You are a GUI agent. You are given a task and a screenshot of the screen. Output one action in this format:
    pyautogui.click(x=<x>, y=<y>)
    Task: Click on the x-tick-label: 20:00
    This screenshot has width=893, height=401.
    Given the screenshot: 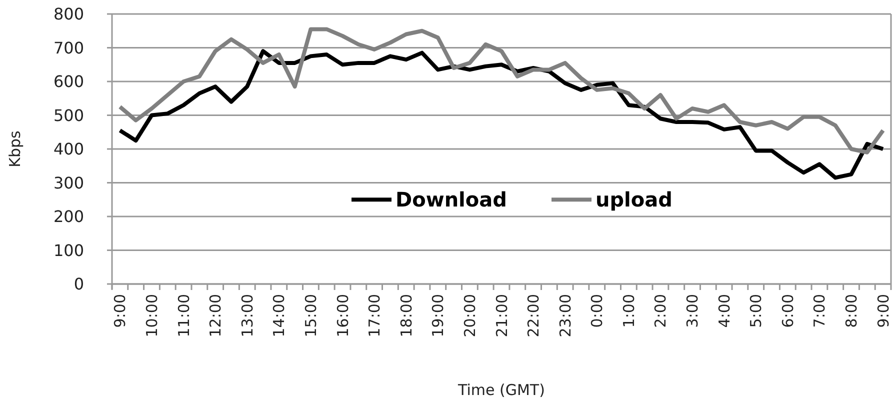 What is the action you would take?
    pyautogui.click(x=469, y=316)
    